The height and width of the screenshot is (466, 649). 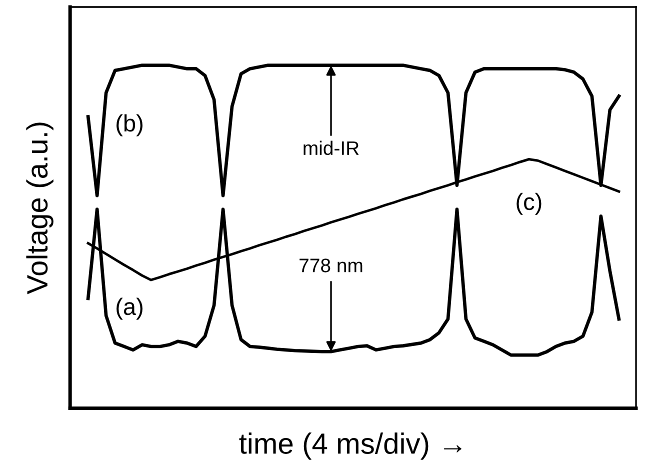 What do you see at coordinates (129, 309) in the screenshot?
I see `series-label: (a)` at bounding box center [129, 309].